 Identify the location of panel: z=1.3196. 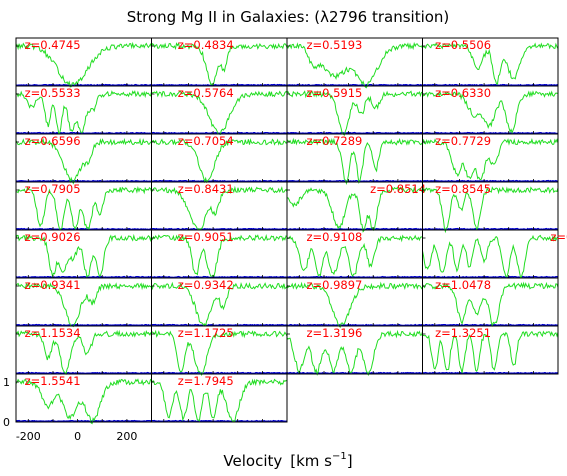
(354, 351).